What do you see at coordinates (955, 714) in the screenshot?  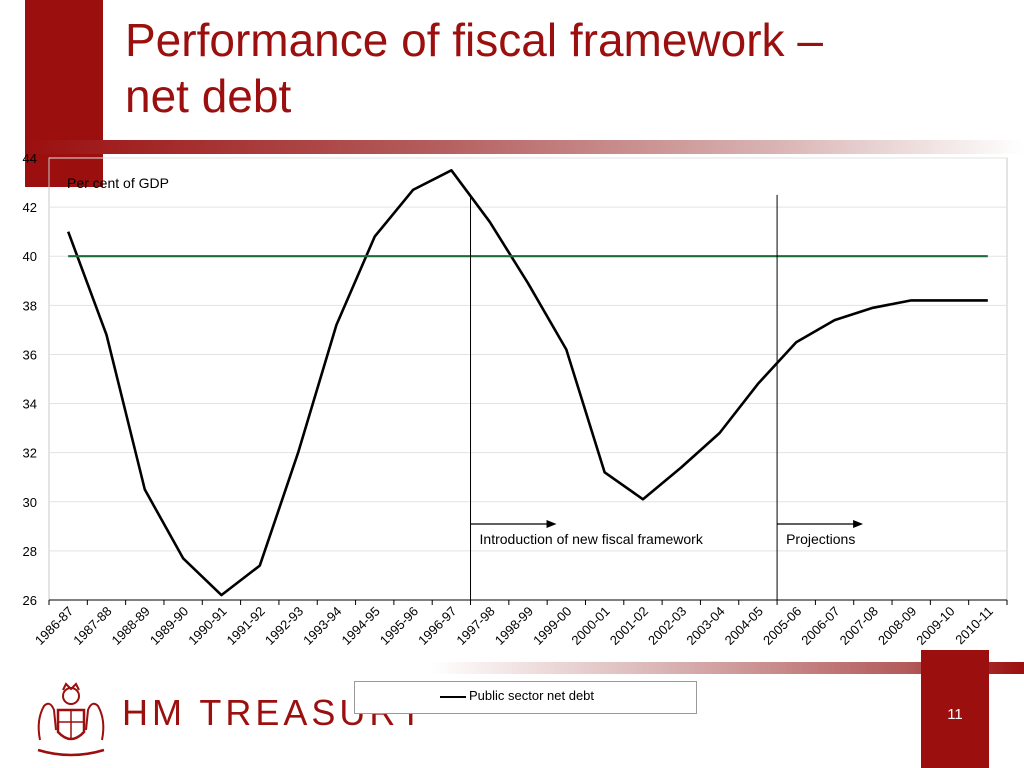 I see `page-number: 11` at bounding box center [955, 714].